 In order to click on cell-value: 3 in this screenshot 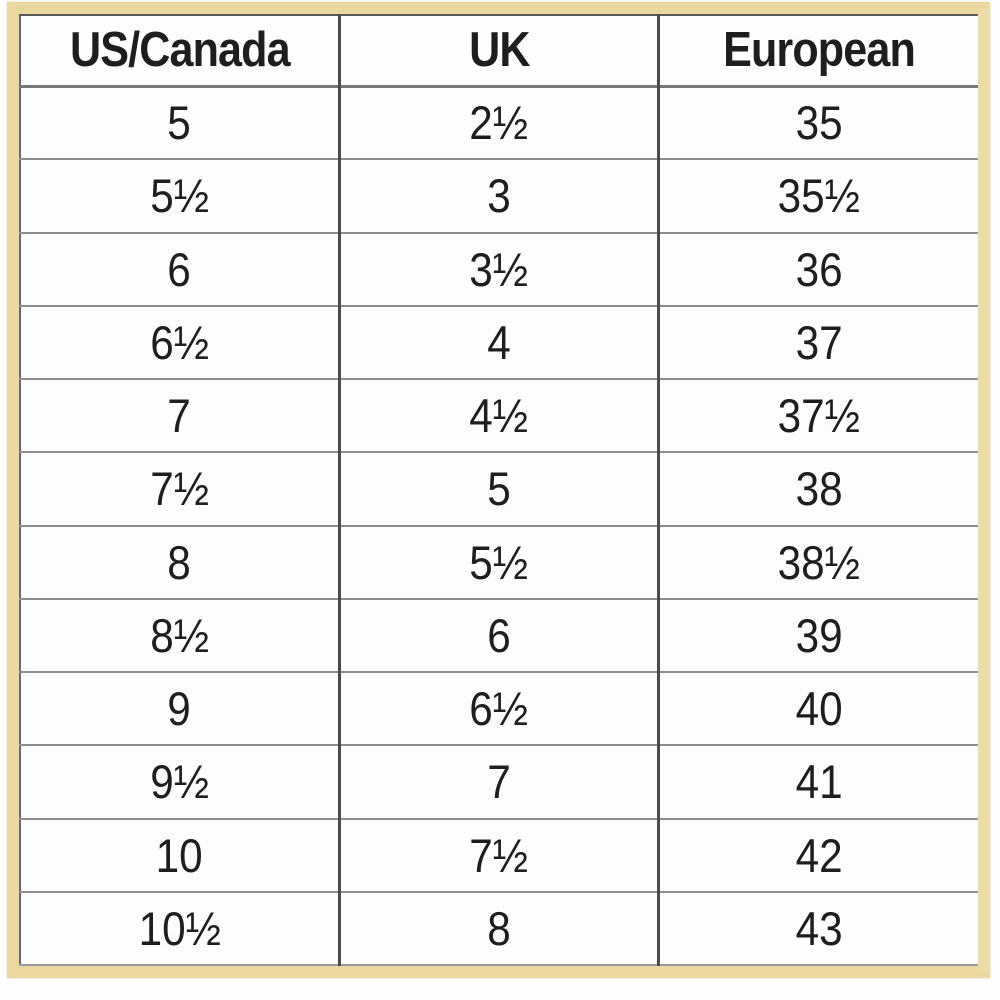, I will do `click(499, 196)`.